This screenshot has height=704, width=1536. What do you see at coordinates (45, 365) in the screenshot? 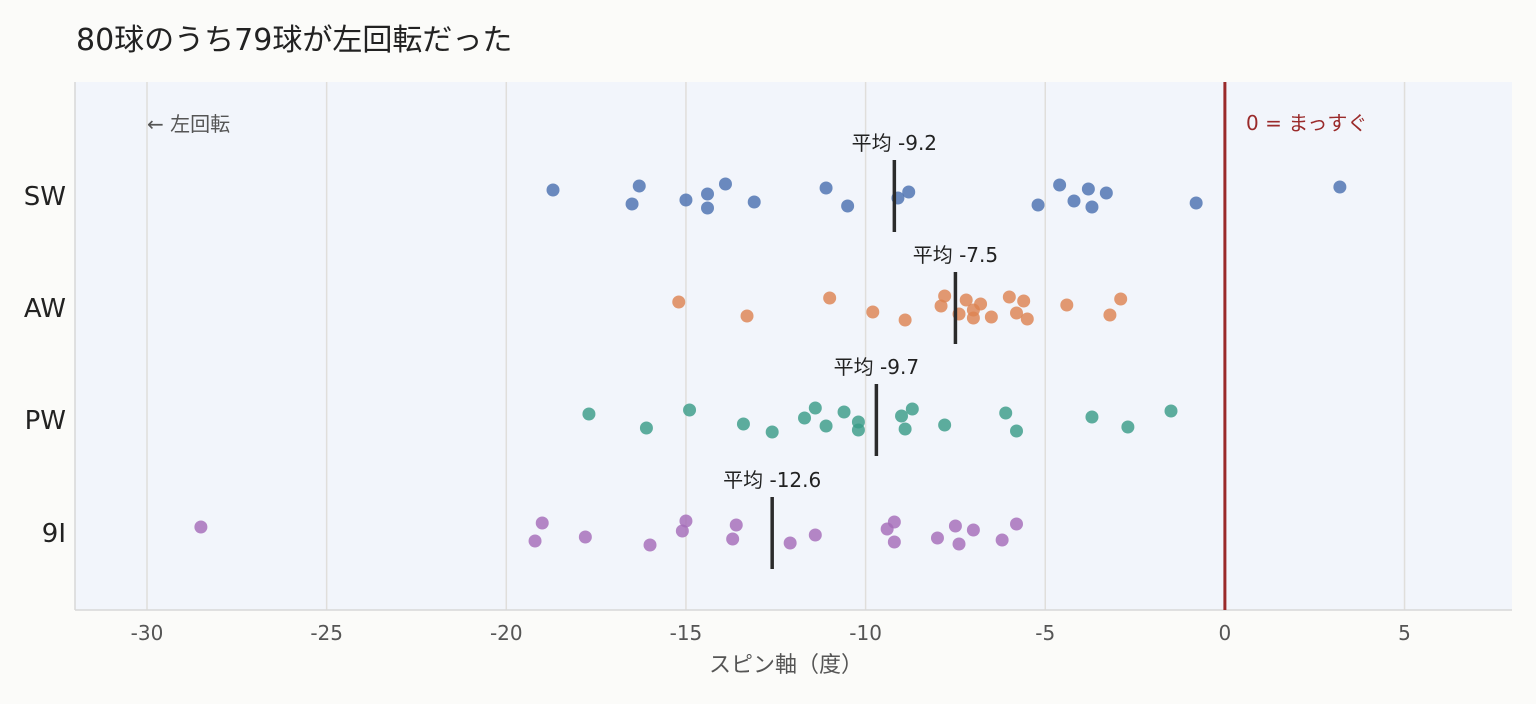
I see `y-tick-labels: SW AW PW 9I` at bounding box center [45, 365].